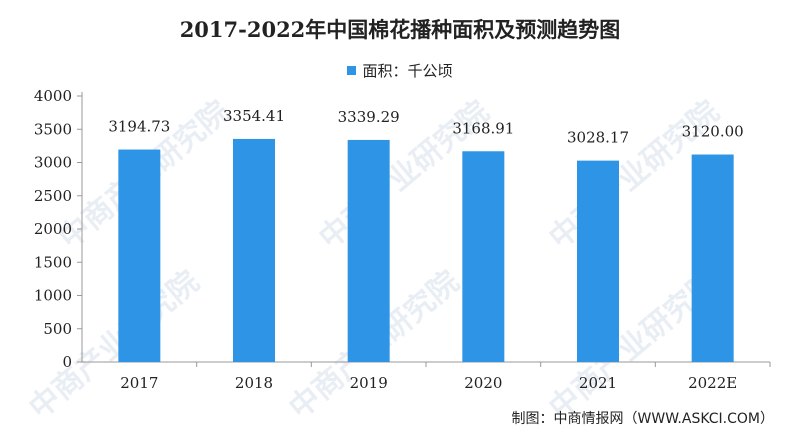 Image resolution: width=800 pixels, height=444 pixels. I want to click on x-tick-label: 2017, so click(139, 383).